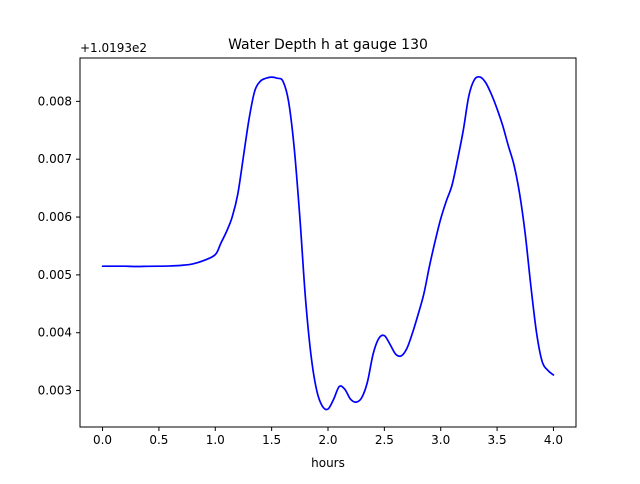  Describe the element at coordinates (59, 246) in the screenshot. I see `y-axis-ticks: 0.003 0.004 0.005 0.006 0.007 0.008` at that location.